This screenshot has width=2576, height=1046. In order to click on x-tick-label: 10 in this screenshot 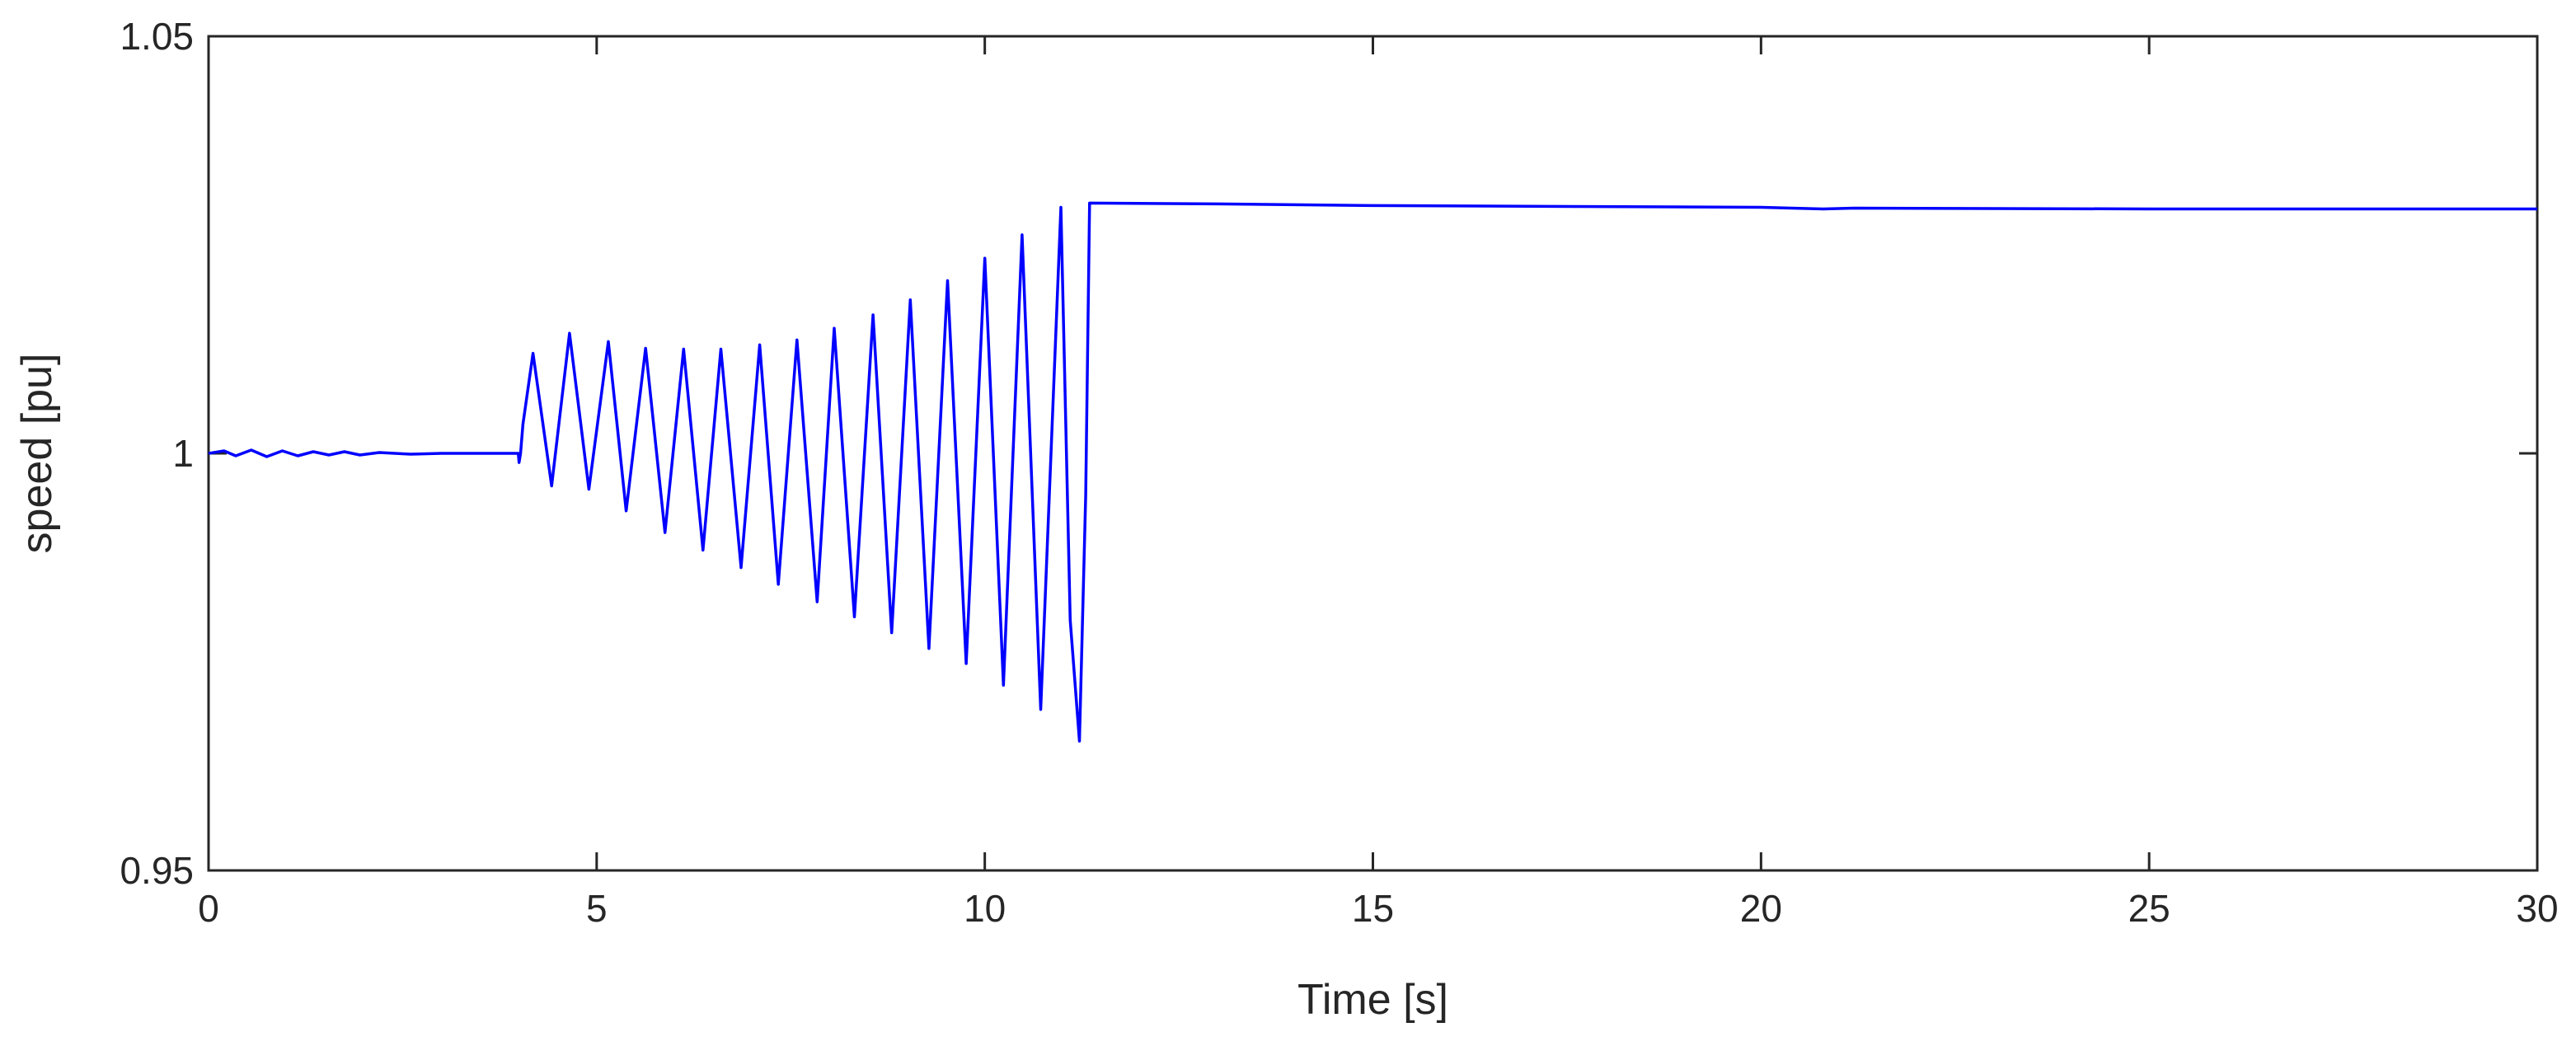, I will do `click(985, 909)`.